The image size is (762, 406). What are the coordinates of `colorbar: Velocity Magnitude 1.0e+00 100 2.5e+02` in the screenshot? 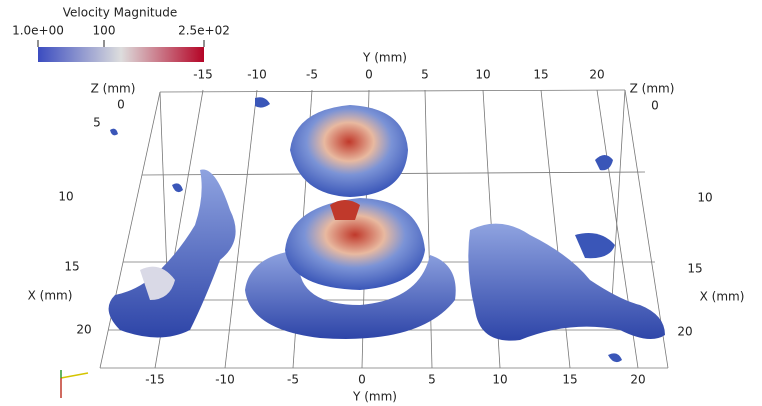 It's located at (121, 34).